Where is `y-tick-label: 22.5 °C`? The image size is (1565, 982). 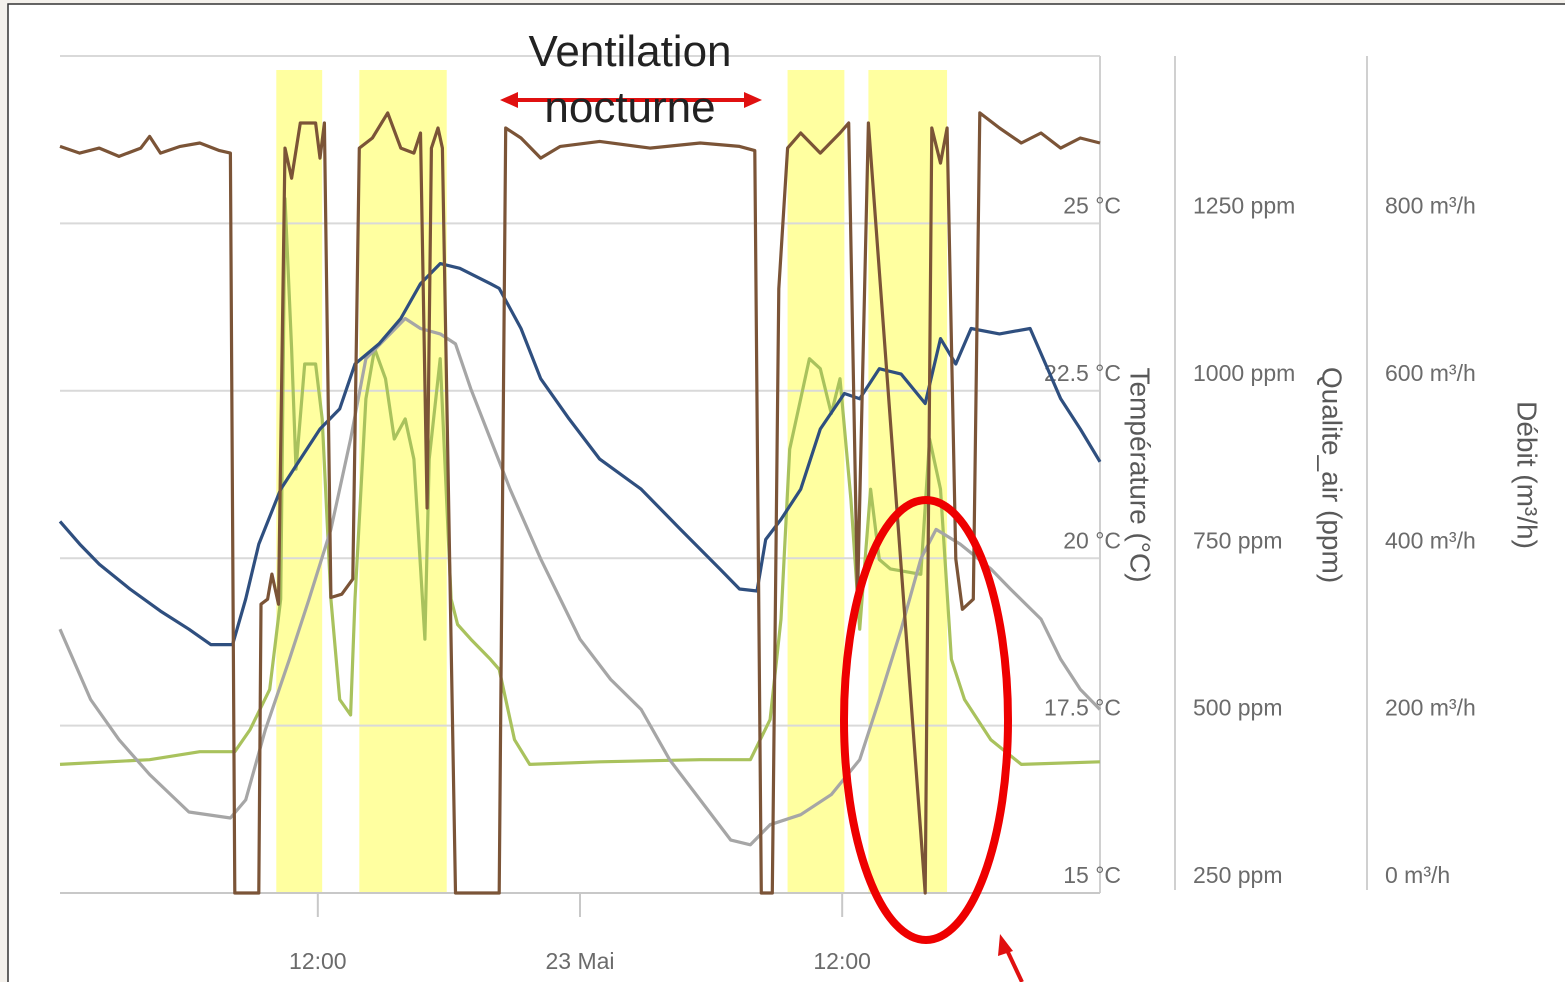 y-tick-label: 22.5 °C is located at coordinates (1082, 373).